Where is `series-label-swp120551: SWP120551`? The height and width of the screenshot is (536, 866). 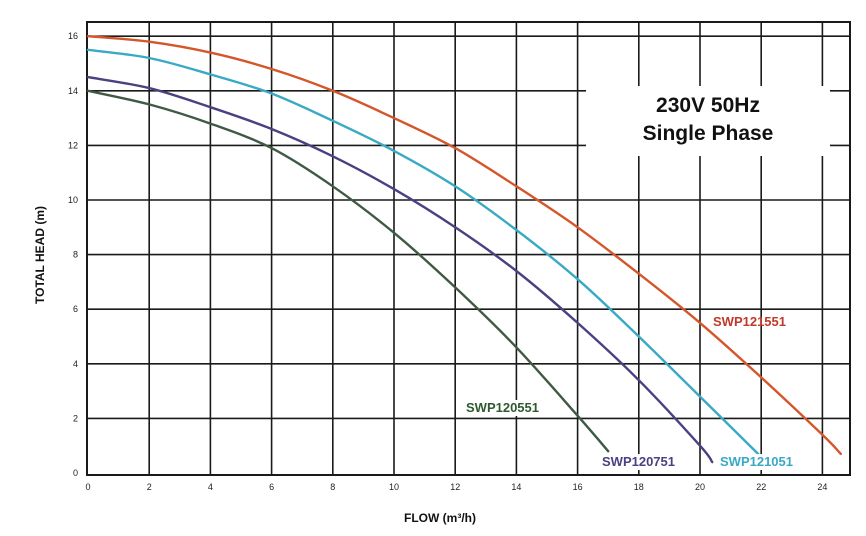 series-label-swp120551: SWP120551 is located at coordinates (502, 407).